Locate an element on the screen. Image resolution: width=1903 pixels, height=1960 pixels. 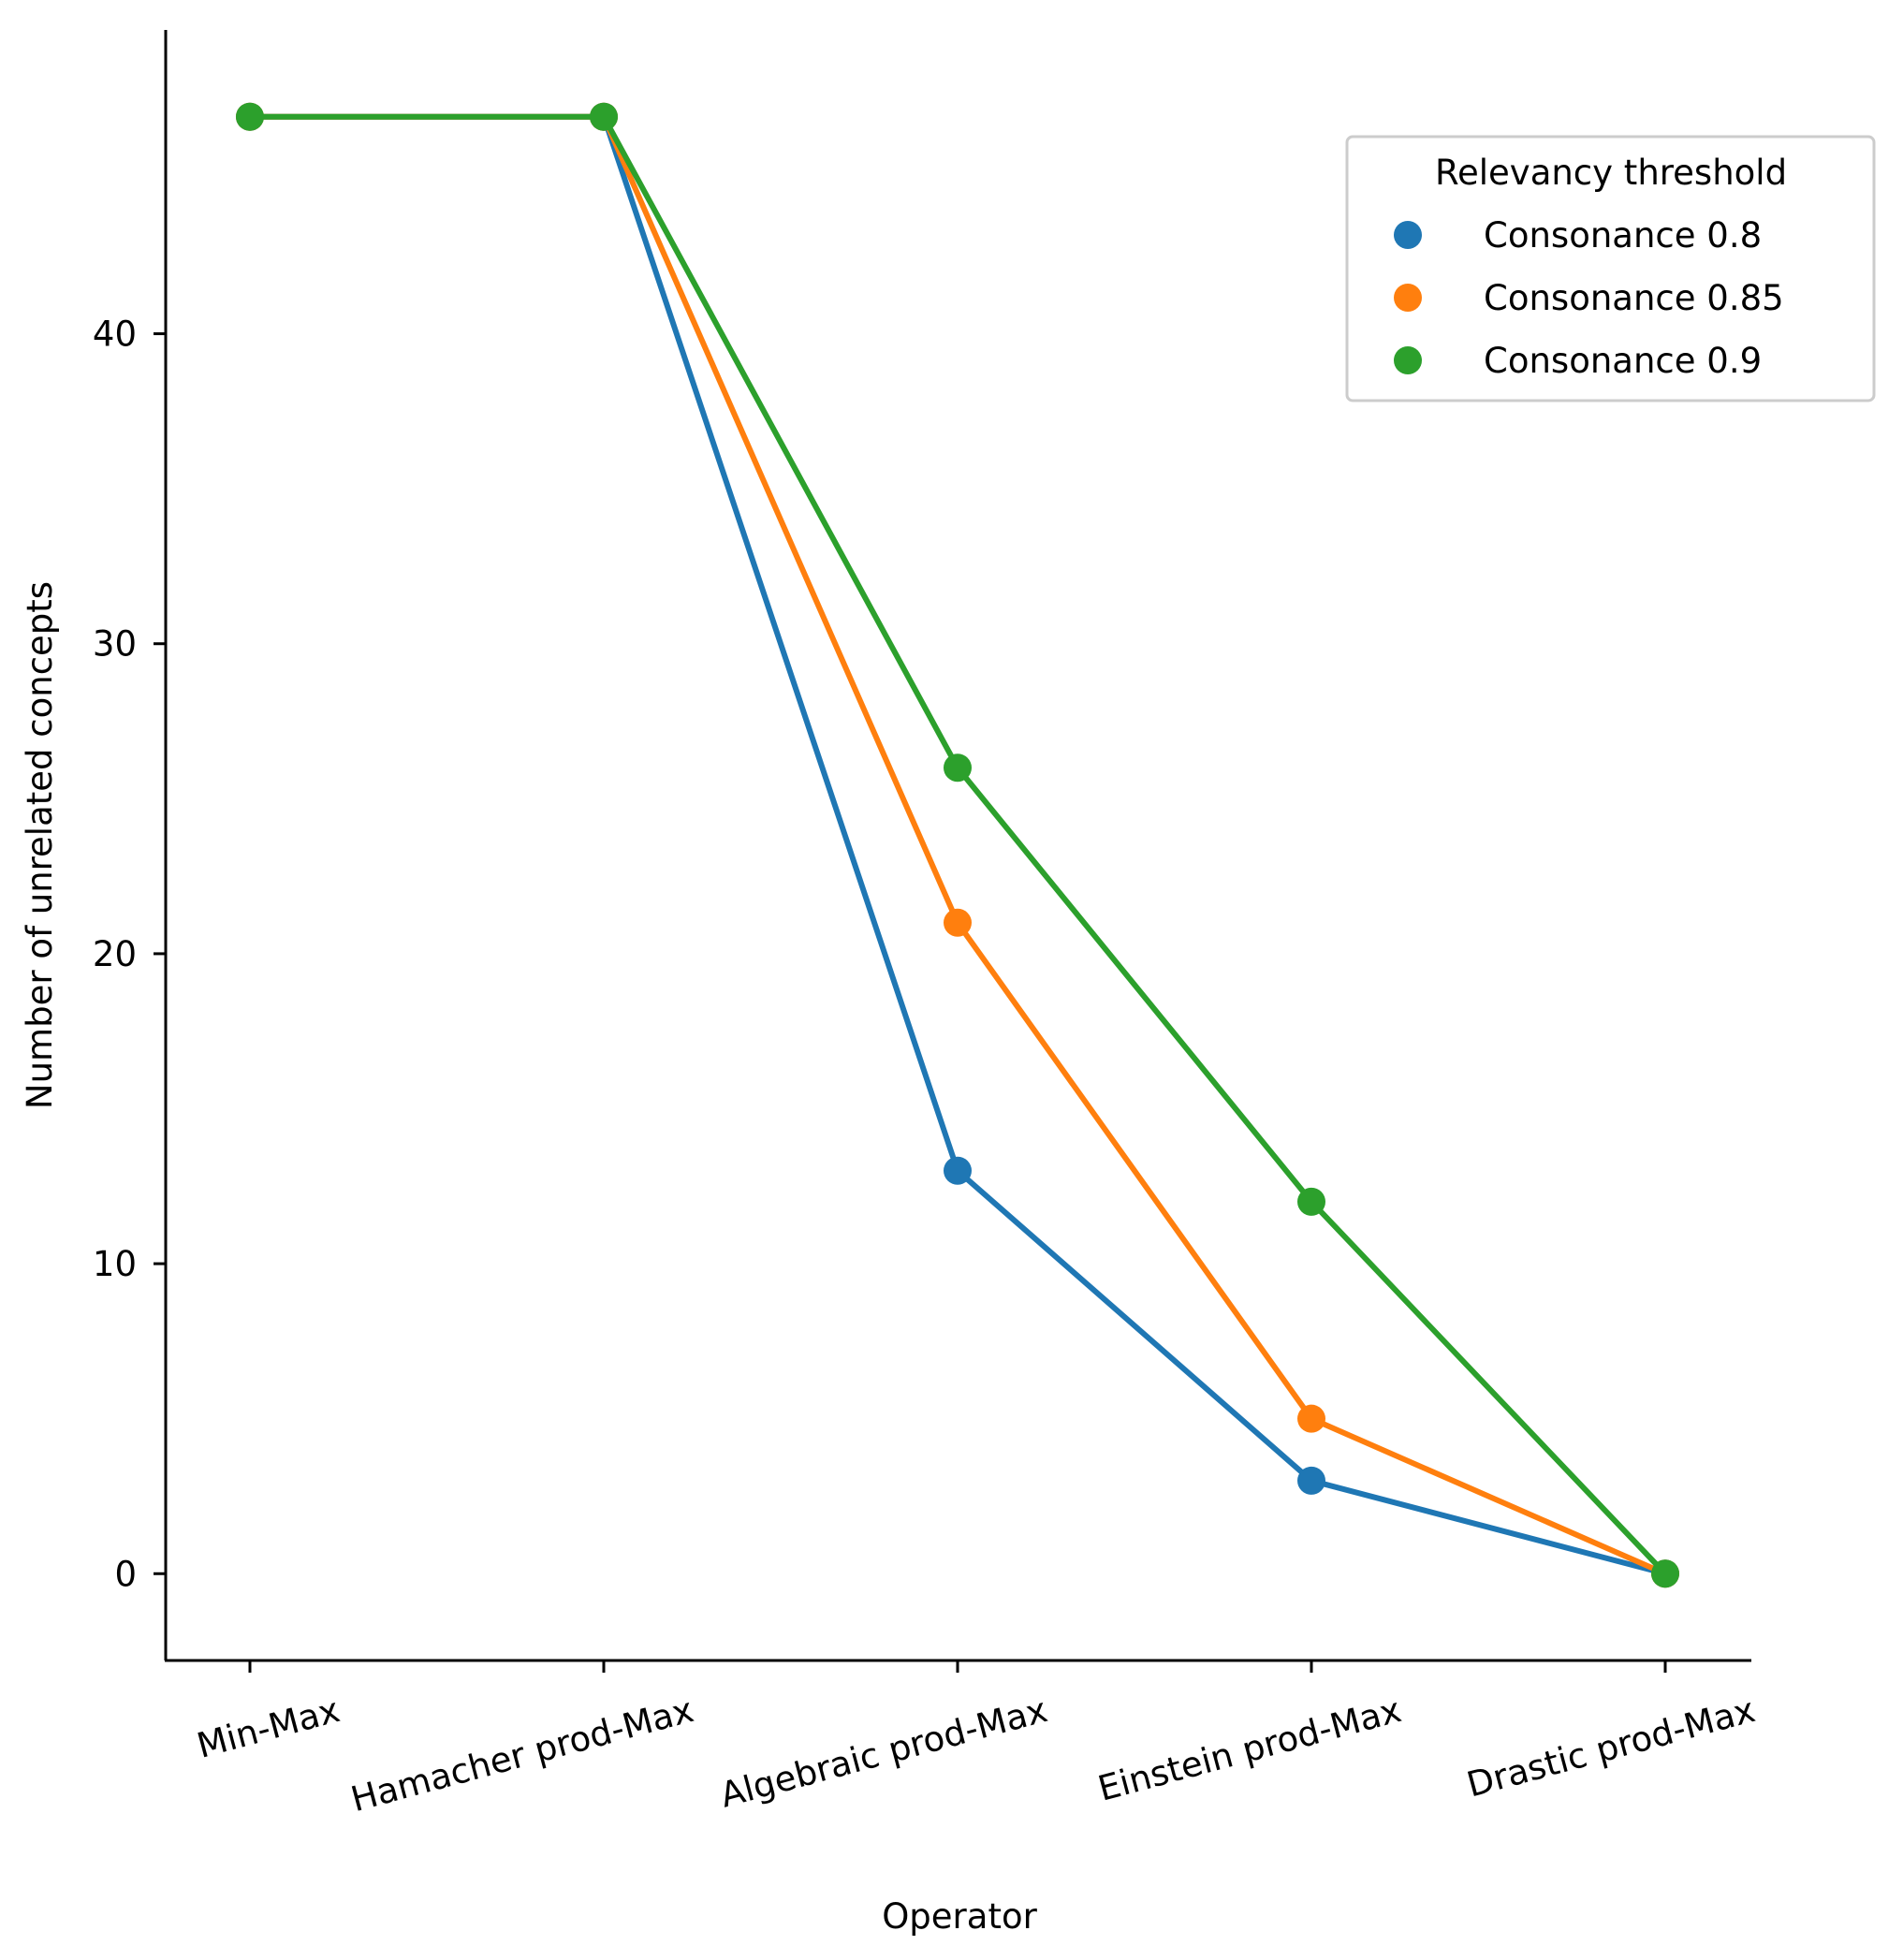
legend-title: Relevancy threshold is located at coordinates (1611, 173).